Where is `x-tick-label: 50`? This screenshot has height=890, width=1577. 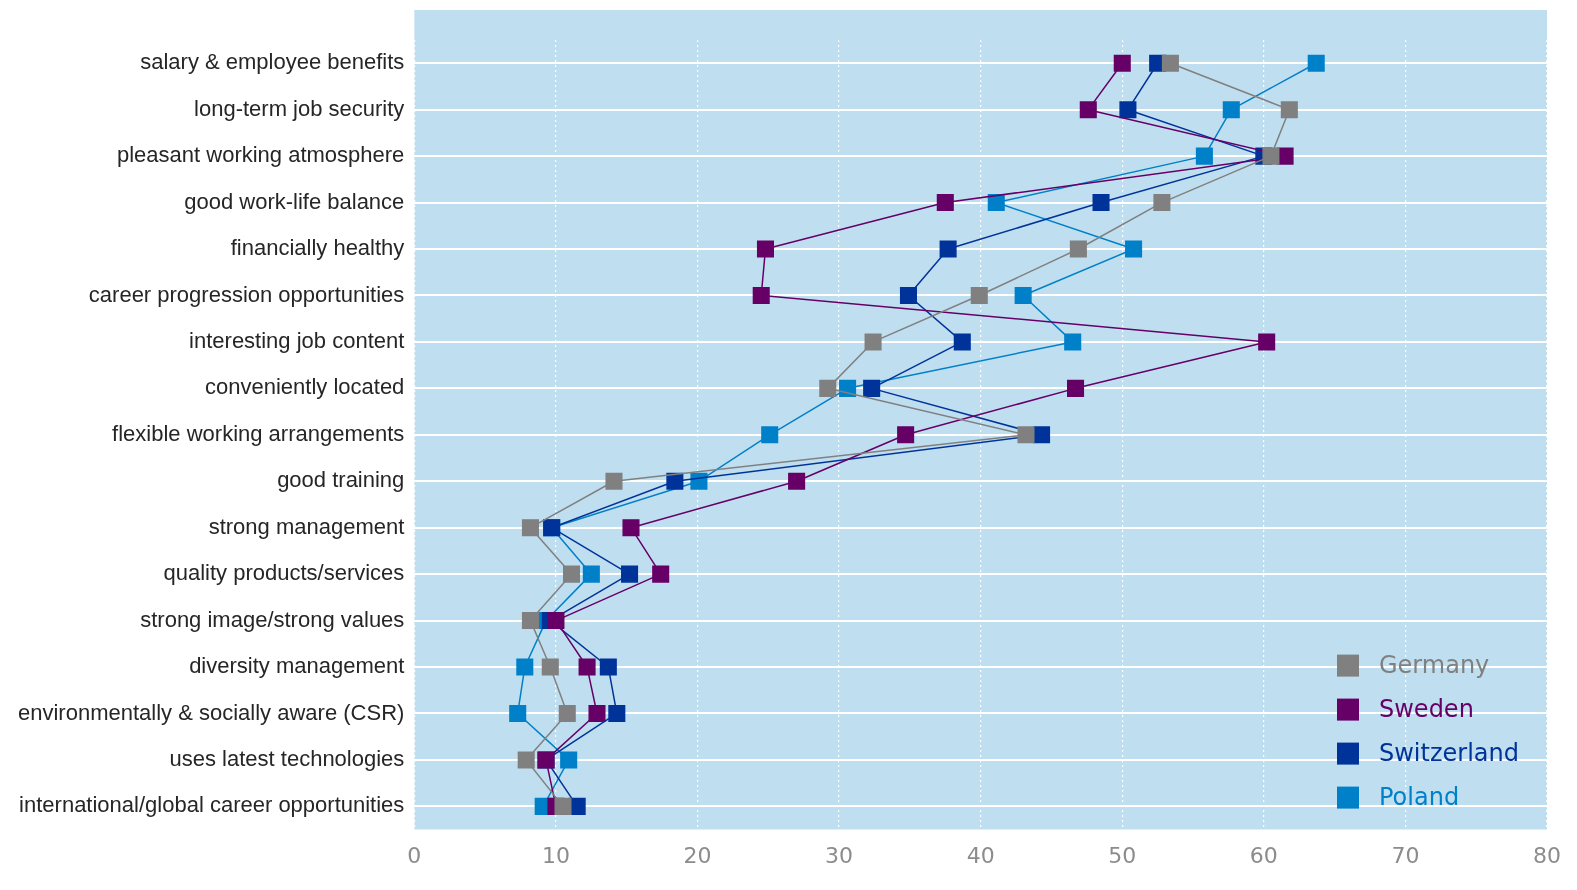 x-tick-label: 50 is located at coordinates (1122, 855).